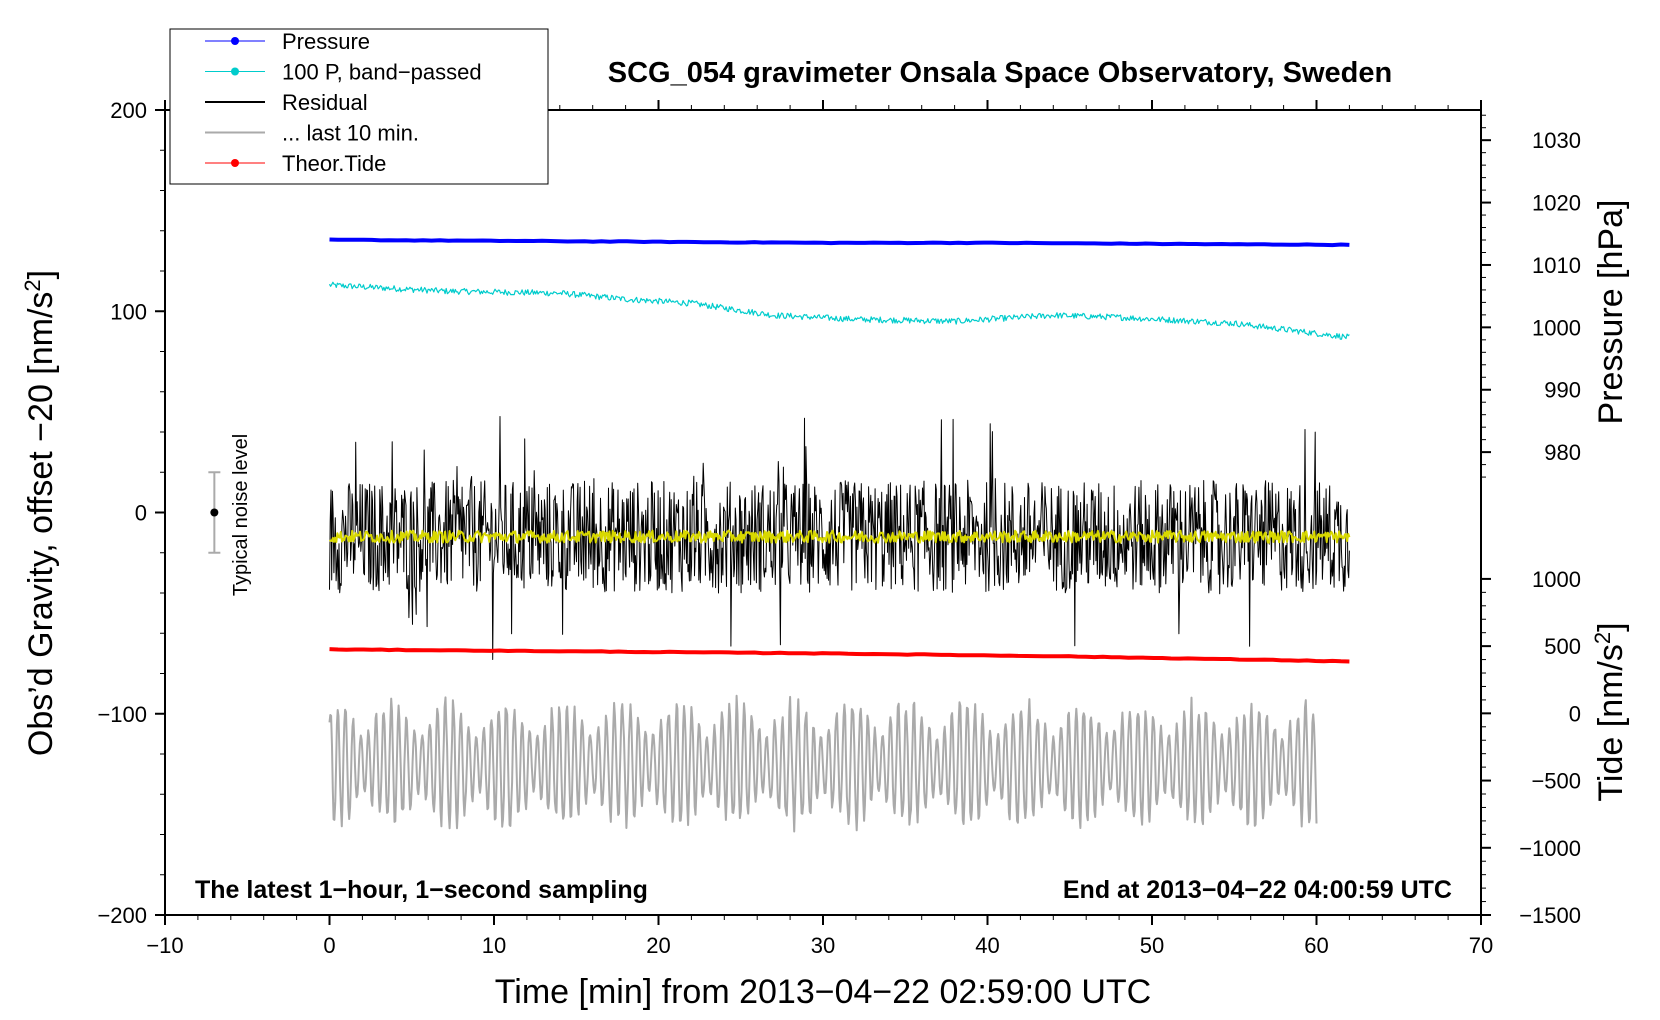 Image resolution: width=1660 pixels, height=1020 pixels. I want to click on y-axis-left: 200 100 0 −100 −200, so click(131, 513).